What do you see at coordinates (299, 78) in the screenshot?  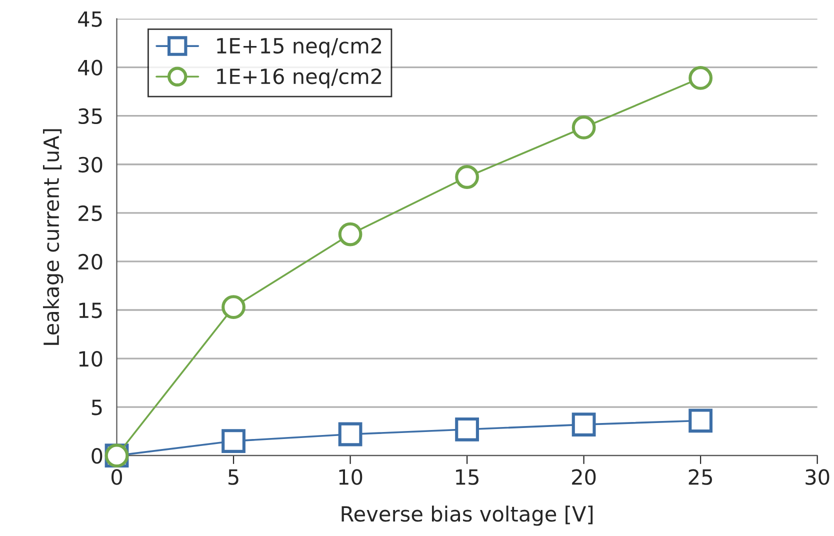 I see `legend-label: 1E+16 neq/cm2` at bounding box center [299, 78].